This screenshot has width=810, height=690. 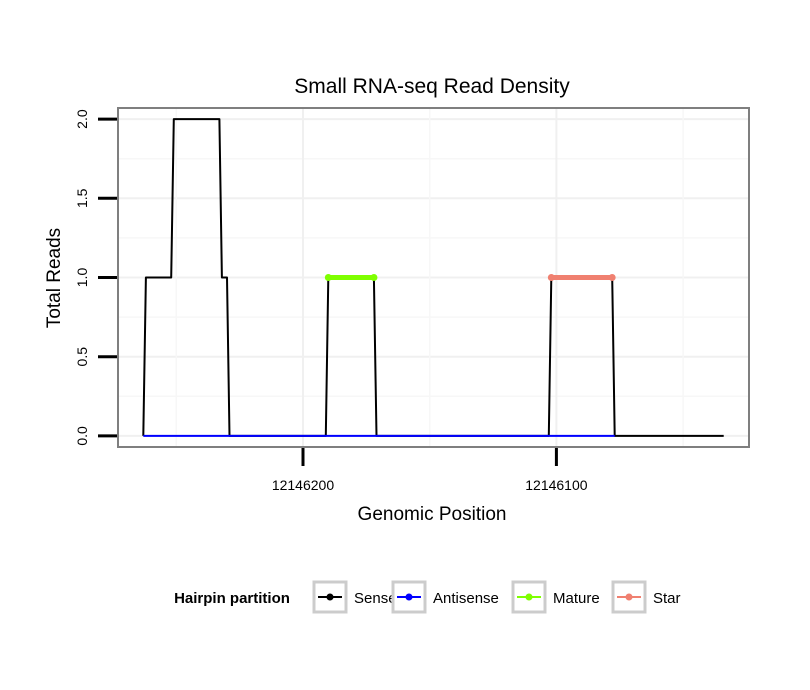 I want to click on x-axis-label: Genomic Position, so click(x=432, y=514).